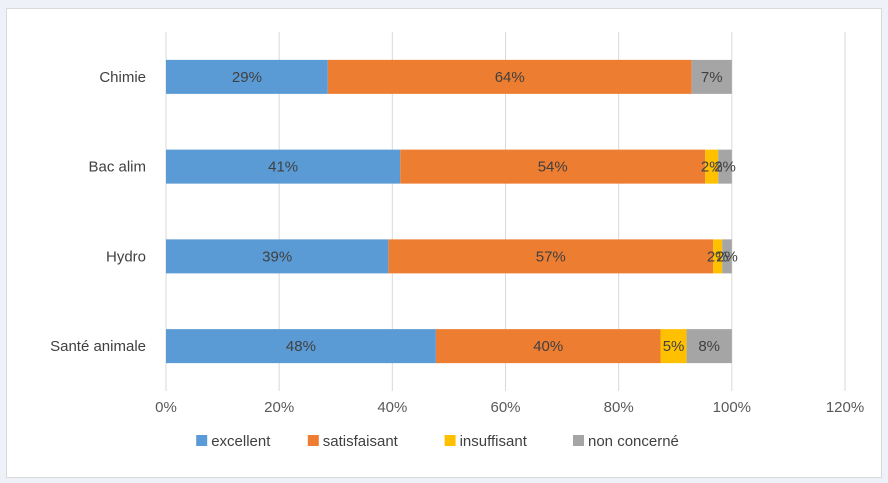  I want to click on data-label: 8%, so click(709, 346).